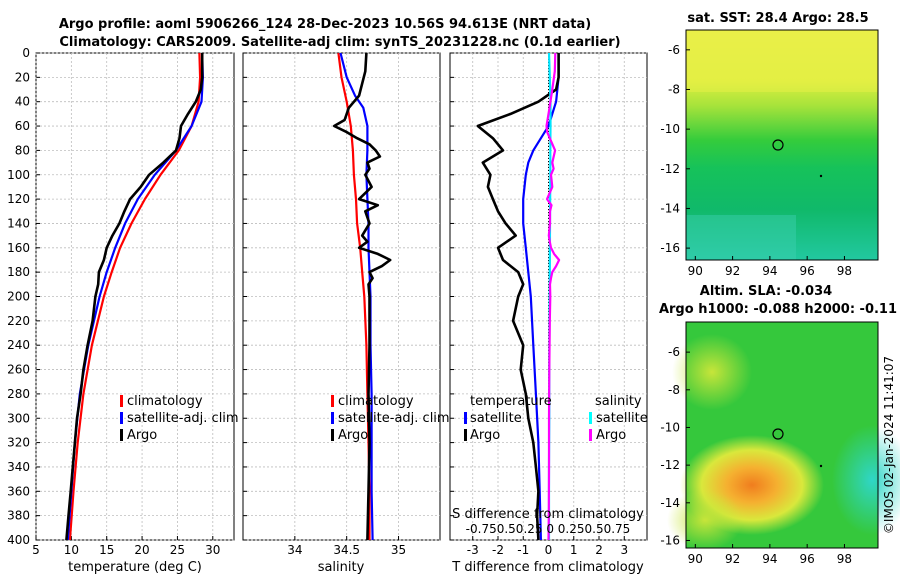 Image resolution: width=900 pixels, height=580 pixels. I want to click on island-dot, so click(821, 176).